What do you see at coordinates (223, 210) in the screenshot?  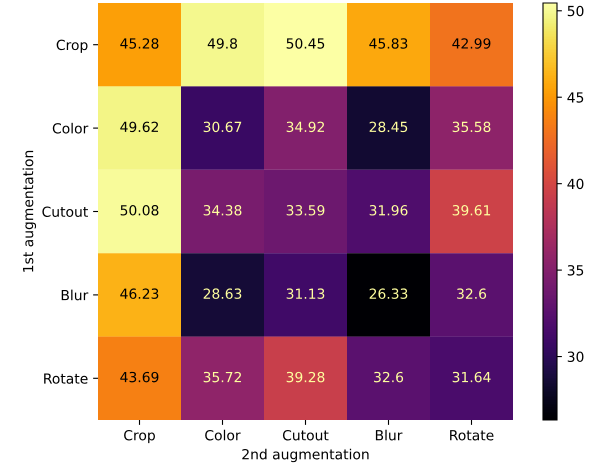 I see `data-label: 34.38` at bounding box center [223, 210].